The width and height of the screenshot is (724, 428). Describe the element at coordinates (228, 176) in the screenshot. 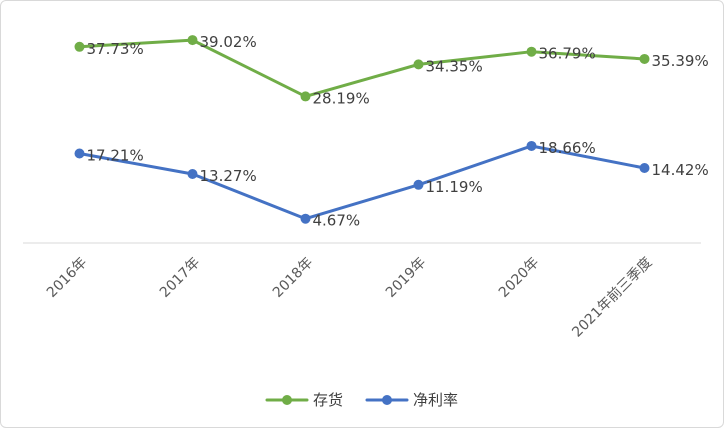

I see `data-label: 13.27%` at that location.